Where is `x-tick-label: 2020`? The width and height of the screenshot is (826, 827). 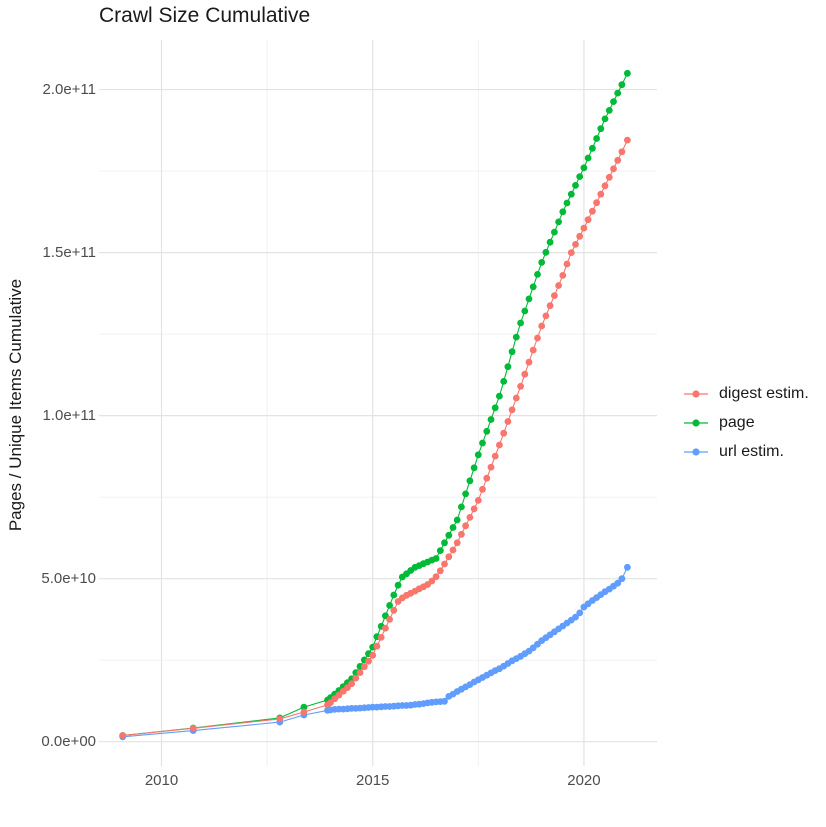
x-tick-label: 2020 is located at coordinates (584, 780).